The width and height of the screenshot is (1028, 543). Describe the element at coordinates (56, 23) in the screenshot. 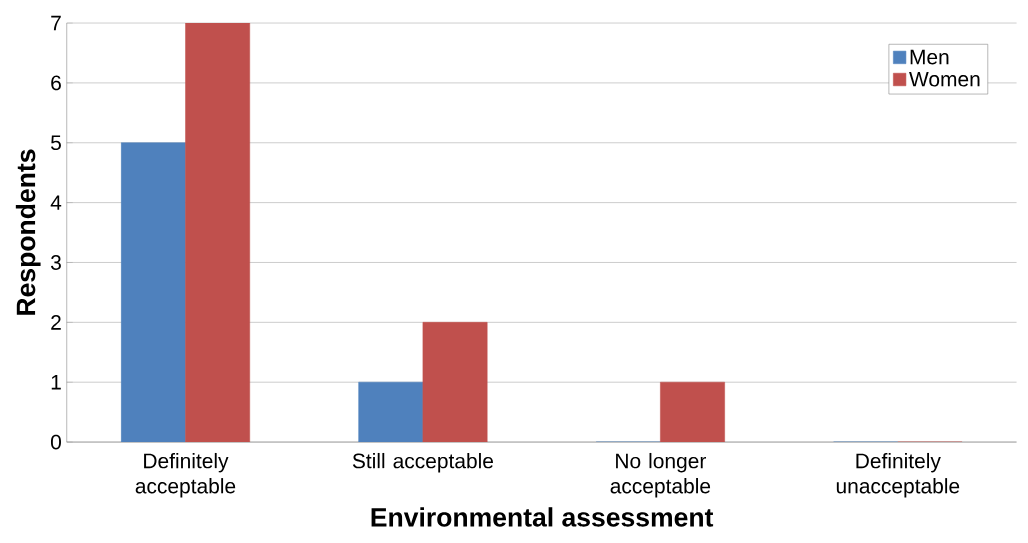

I see `y-tick-label: 7` at that location.